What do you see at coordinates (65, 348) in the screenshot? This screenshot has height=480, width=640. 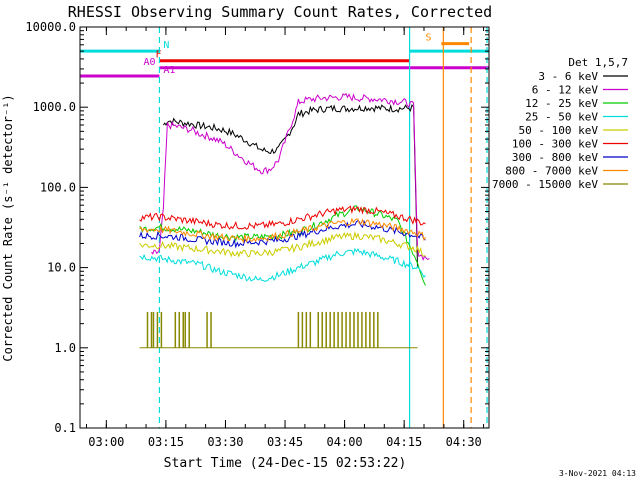 I see `y-tick-label: 1.0` at bounding box center [65, 348].